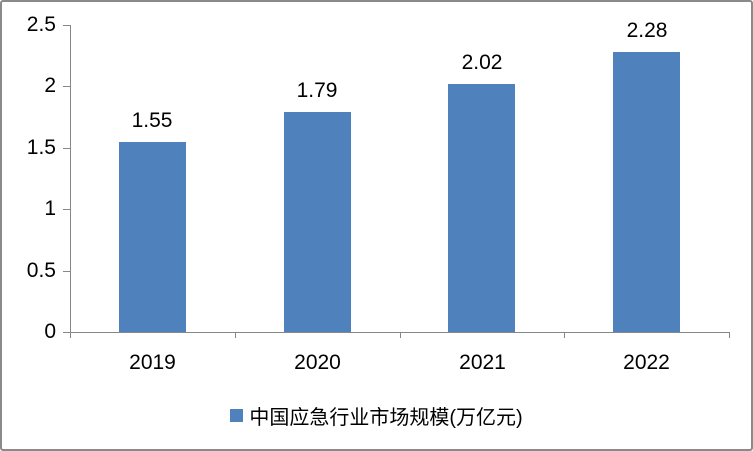 The image size is (753, 451). What do you see at coordinates (70, 181) in the screenshot?
I see `y-axis-line` at bounding box center [70, 181].